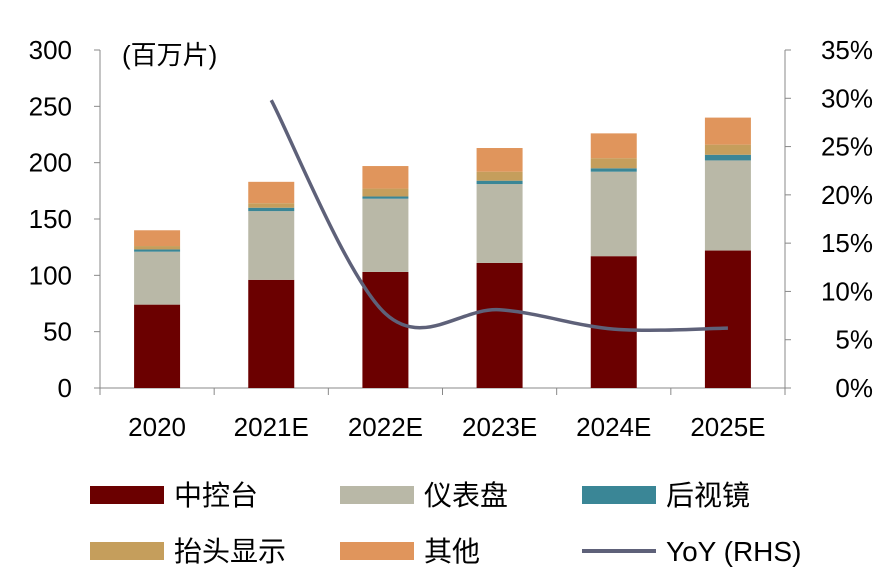 The width and height of the screenshot is (891, 582). Describe the element at coordinates (466, 495) in the screenshot. I see `legend-label: 仪表盘` at that location.